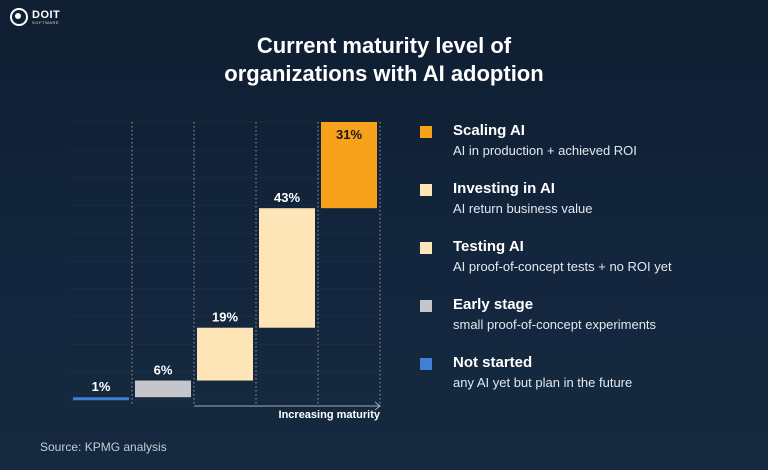  I want to click on legend-item: Investing in AI AI return business value, so click(590, 200).